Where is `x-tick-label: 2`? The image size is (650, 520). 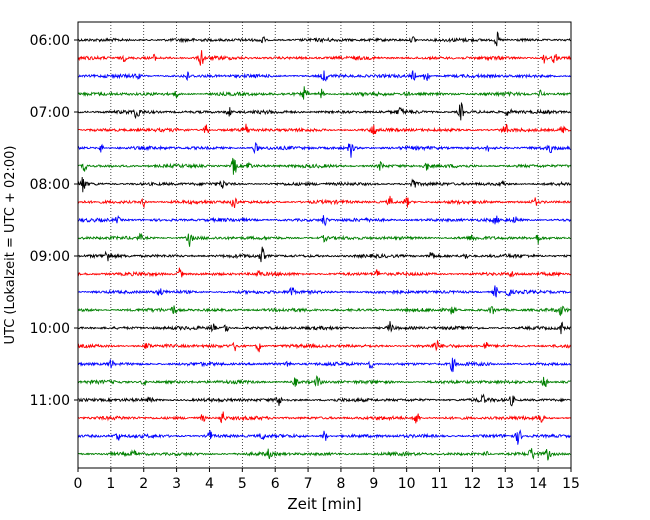
x-tick-label: 2 is located at coordinates (143, 484).